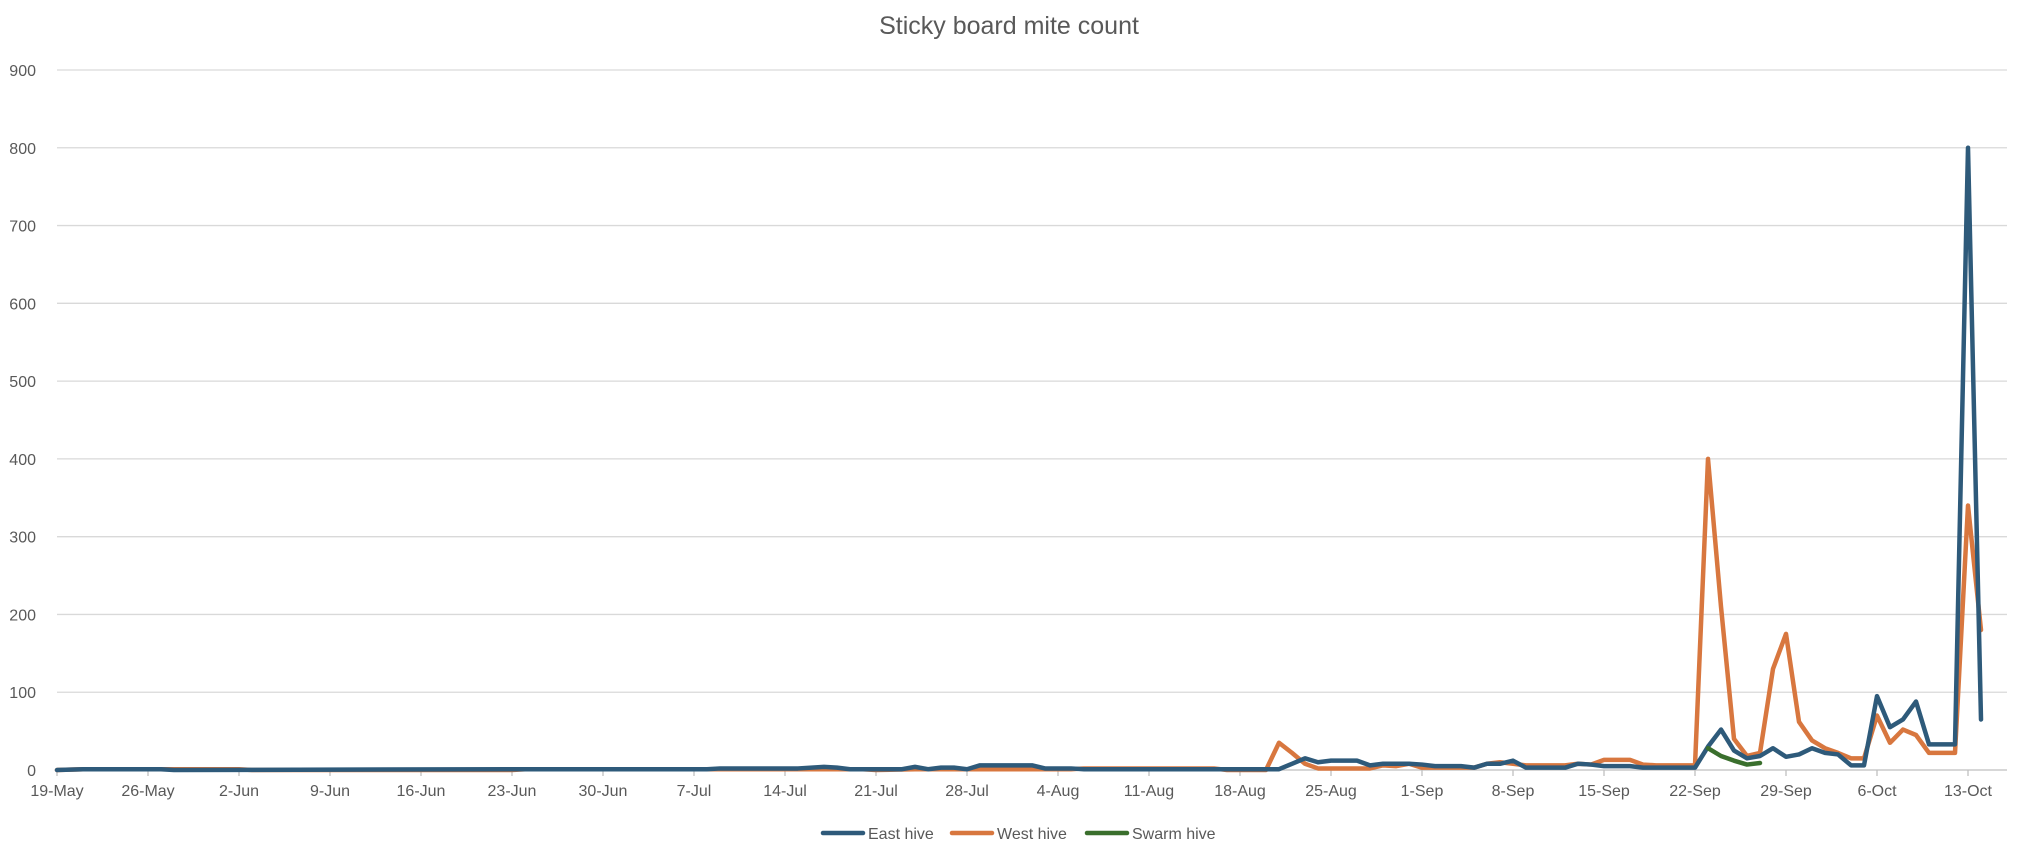 The height and width of the screenshot is (856, 2018). What do you see at coordinates (1058, 791) in the screenshot?
I see `x-tick-label: 4-Aug` at bounding box center [1058, 791].